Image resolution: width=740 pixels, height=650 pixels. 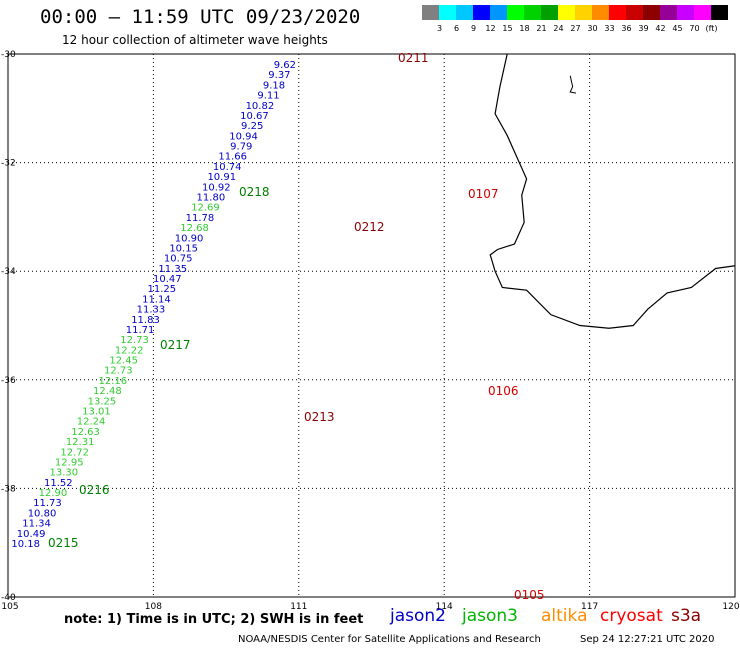 I want to click on legend-label: 30, so click(x=592, y=28).